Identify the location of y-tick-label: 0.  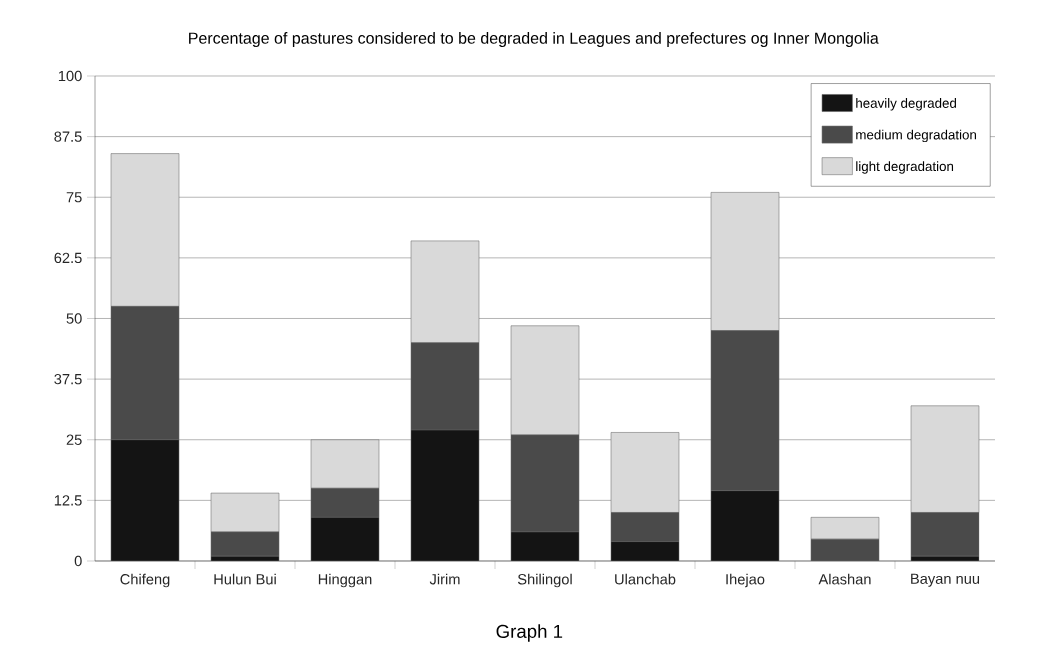
(78, 561).